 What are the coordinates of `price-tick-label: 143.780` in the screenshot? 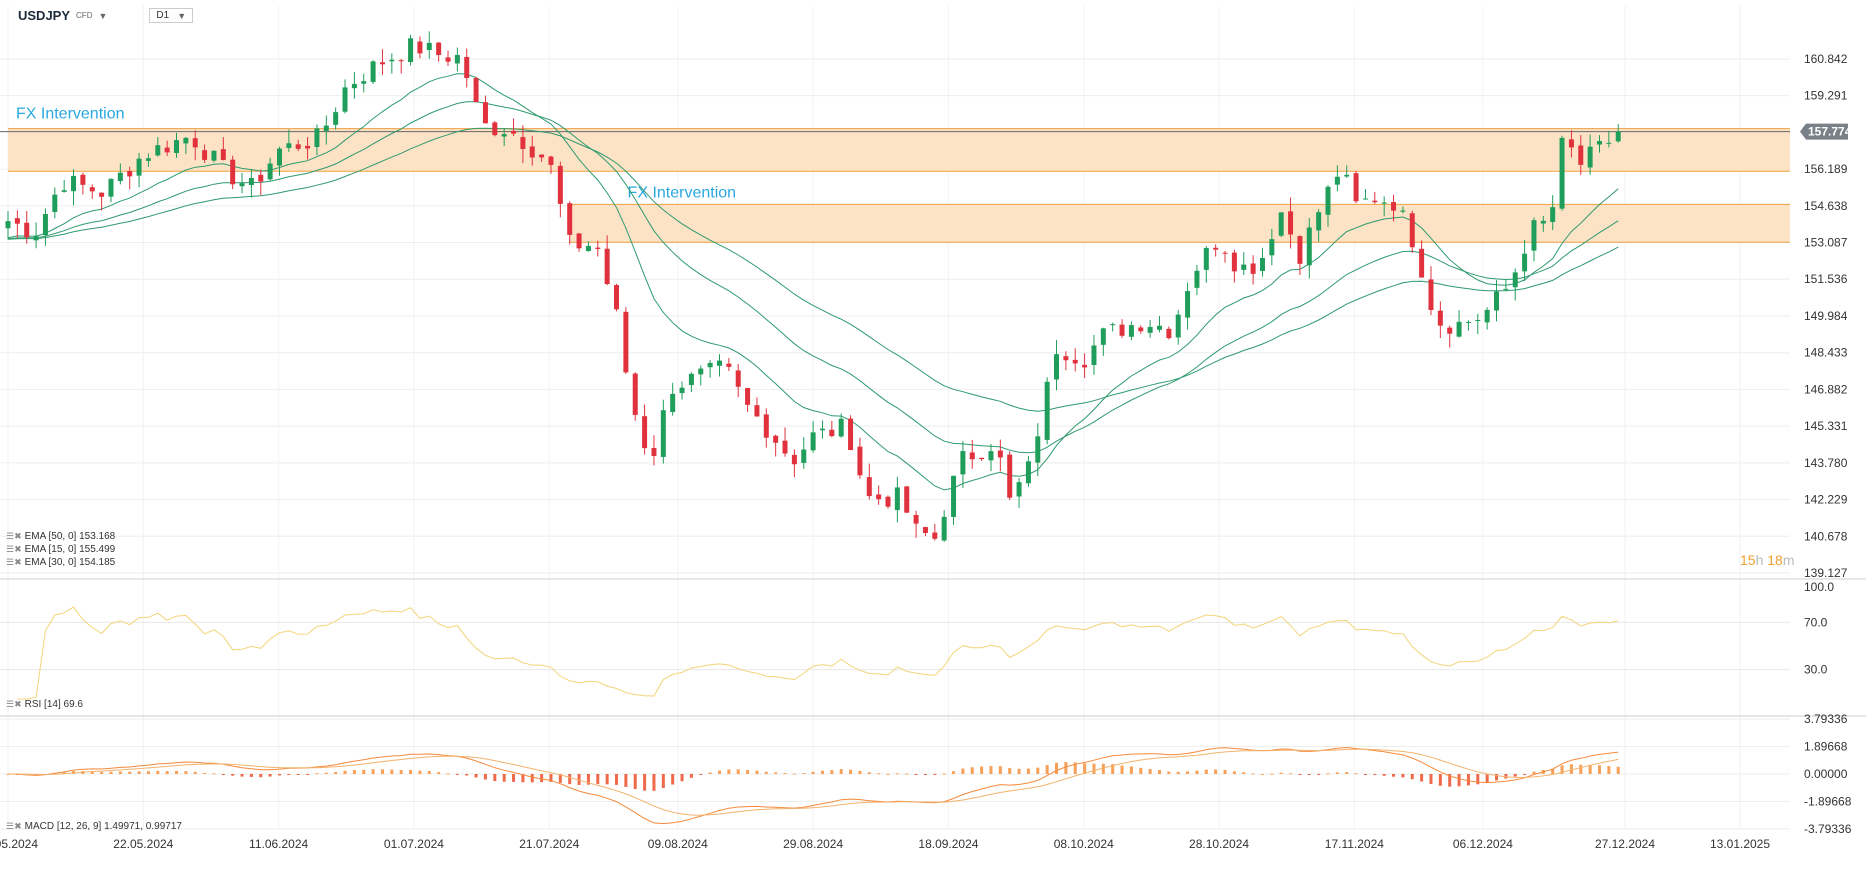 It's located at (1826, 463).